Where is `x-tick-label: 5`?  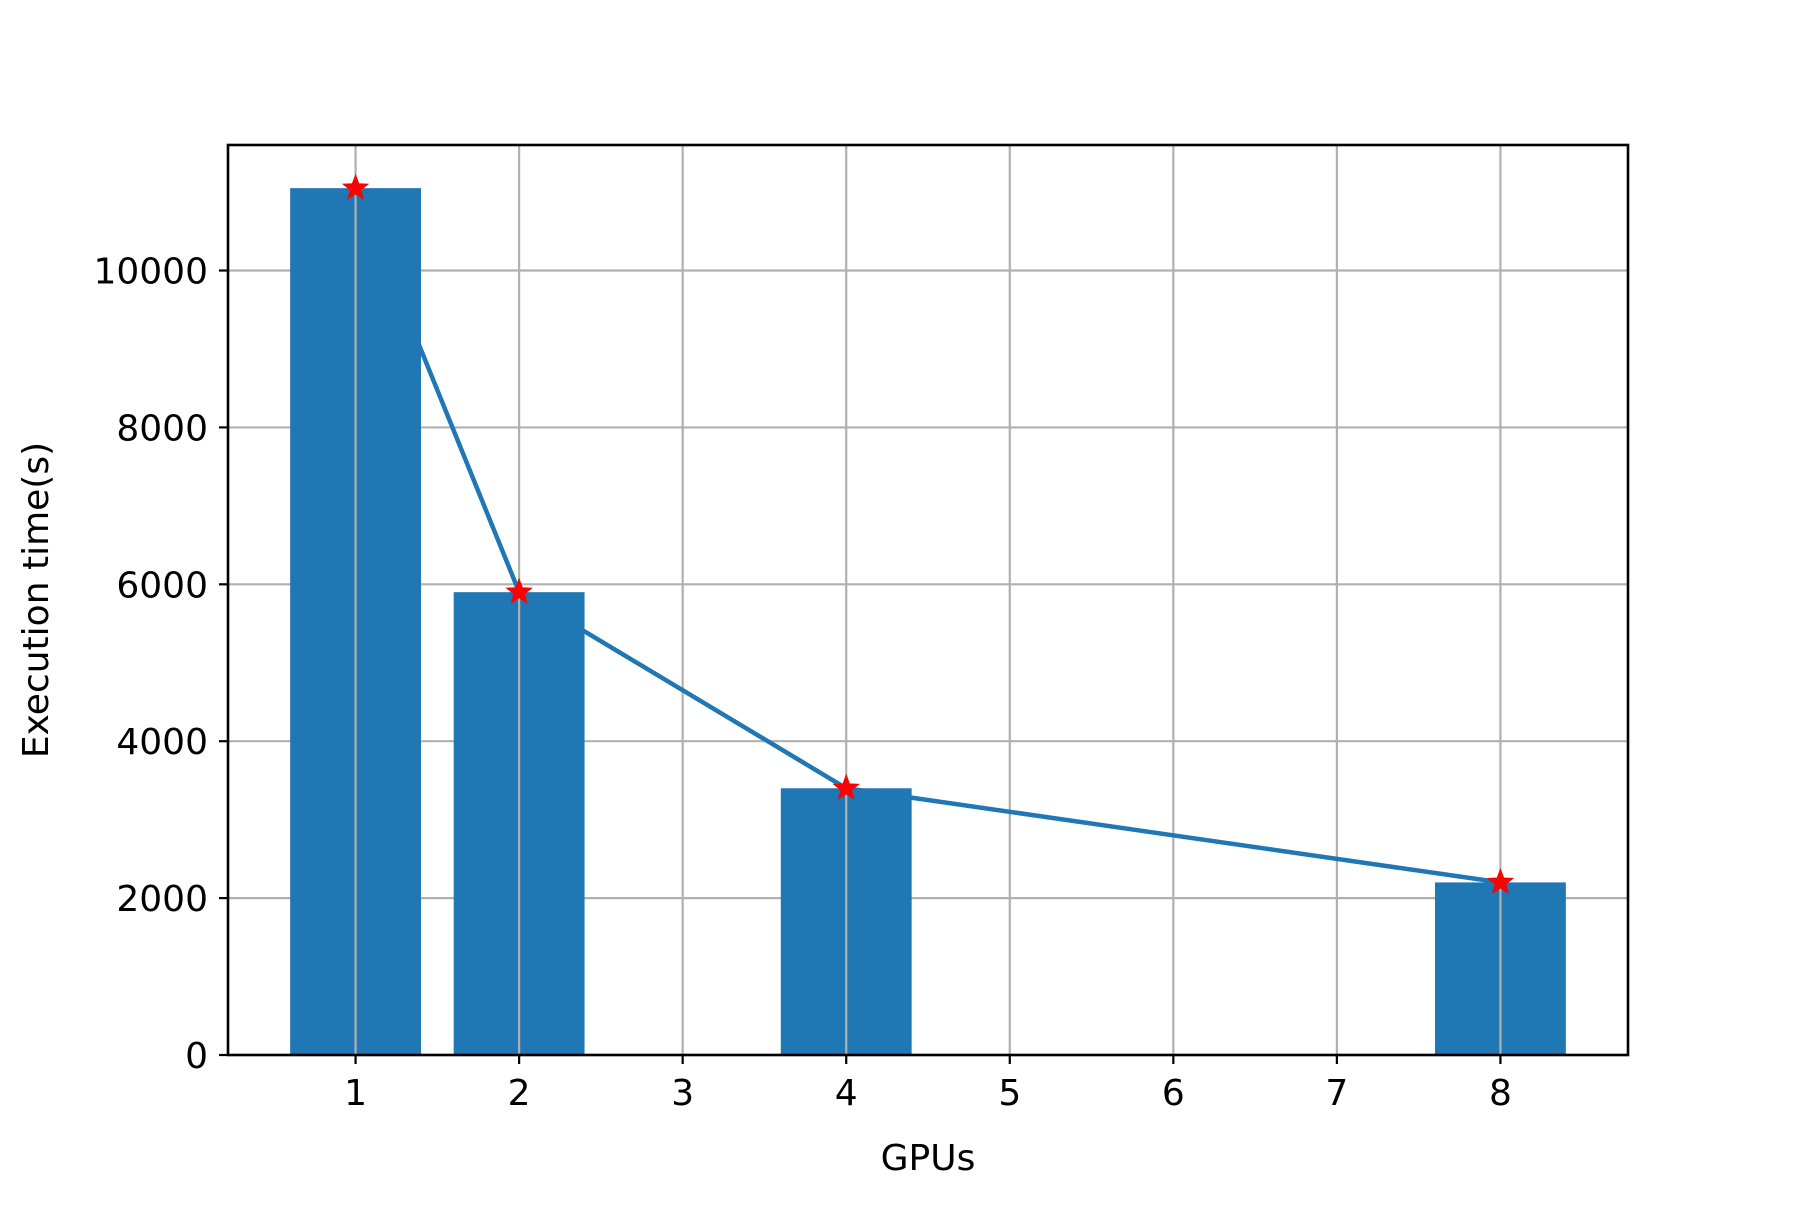
x-tick-label: 5 is located at coordinates (1009, 1093).